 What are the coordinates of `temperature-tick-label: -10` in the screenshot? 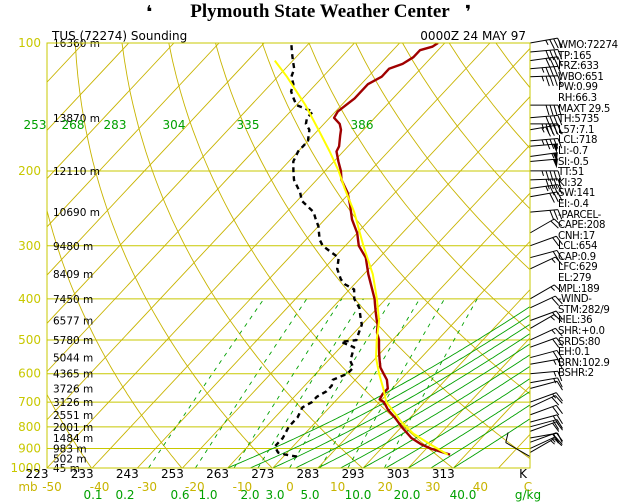 It's located at (243, 487).